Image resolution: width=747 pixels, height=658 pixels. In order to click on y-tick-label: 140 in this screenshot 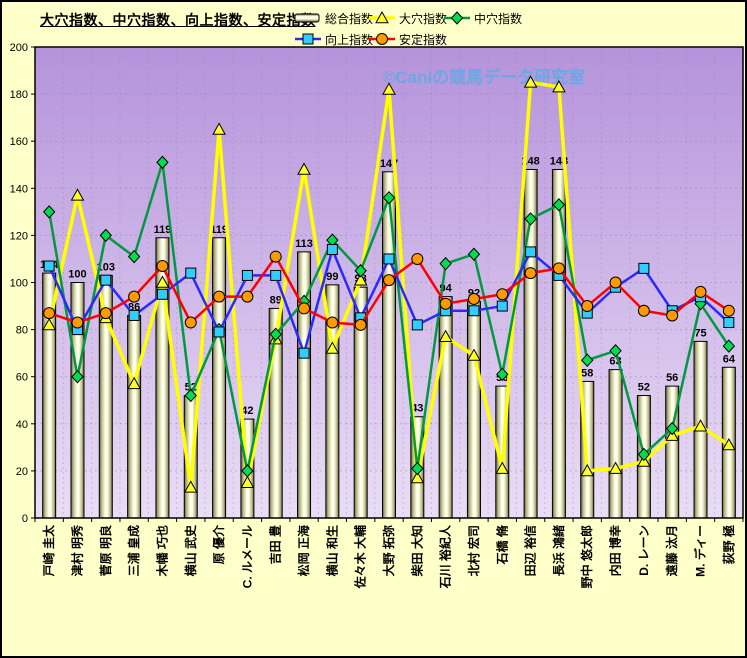, I will do `click(19, 189)`.